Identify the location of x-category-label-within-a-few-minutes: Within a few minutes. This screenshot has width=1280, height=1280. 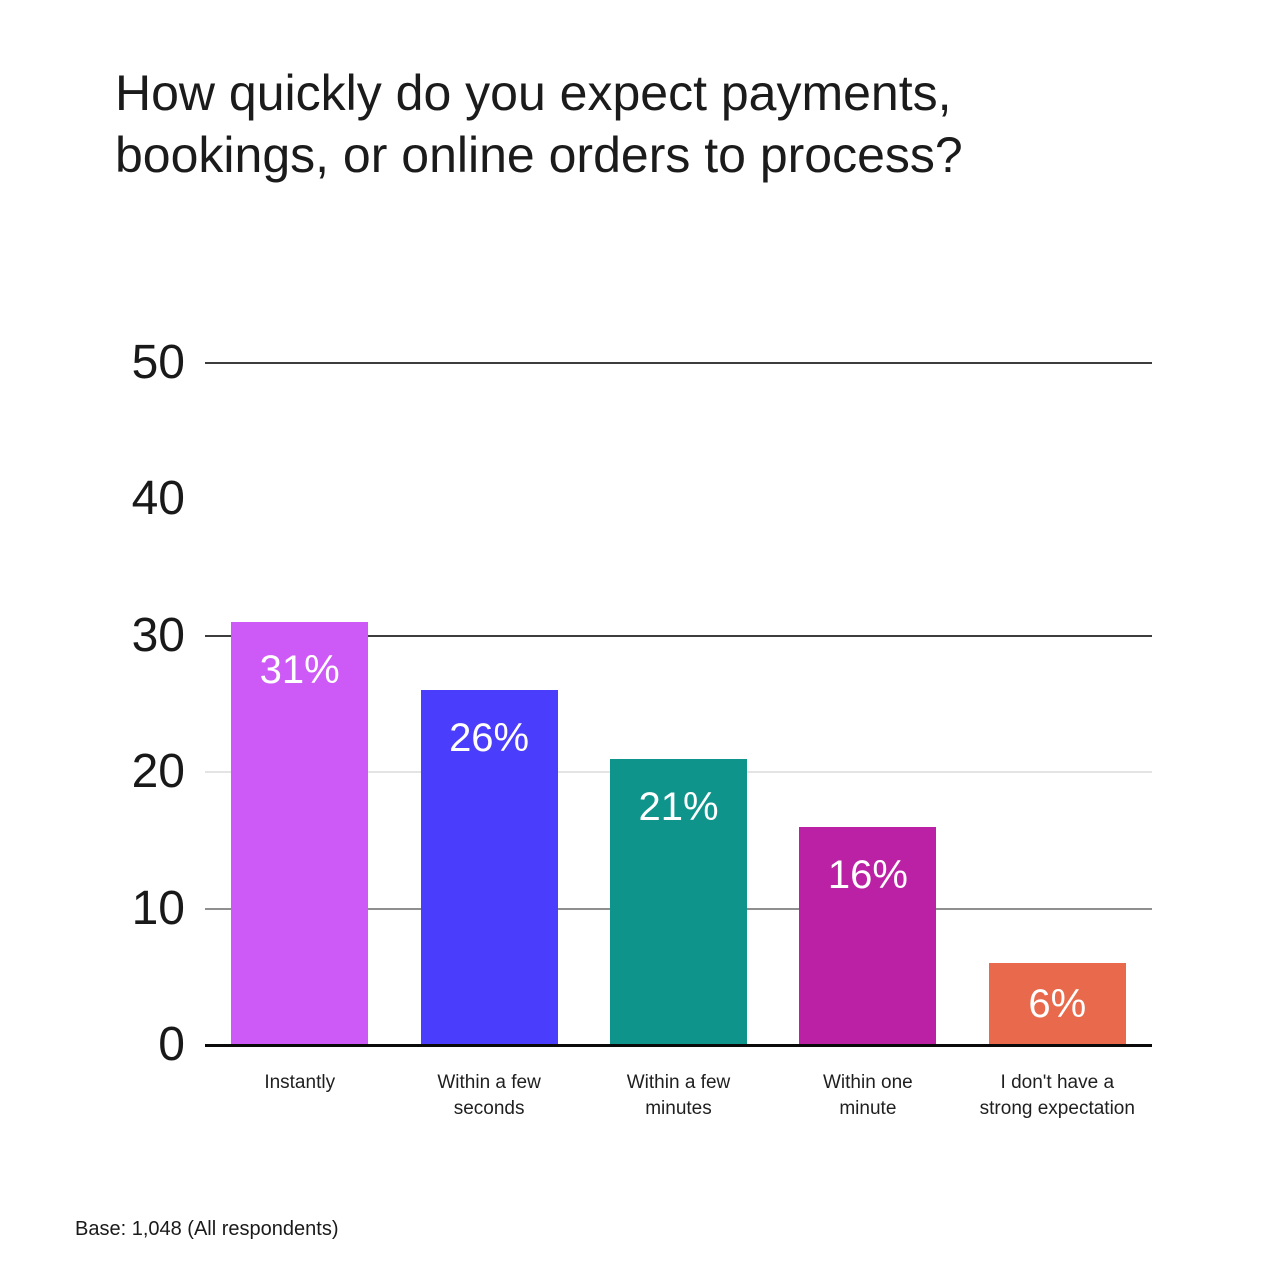
(678, 1096).